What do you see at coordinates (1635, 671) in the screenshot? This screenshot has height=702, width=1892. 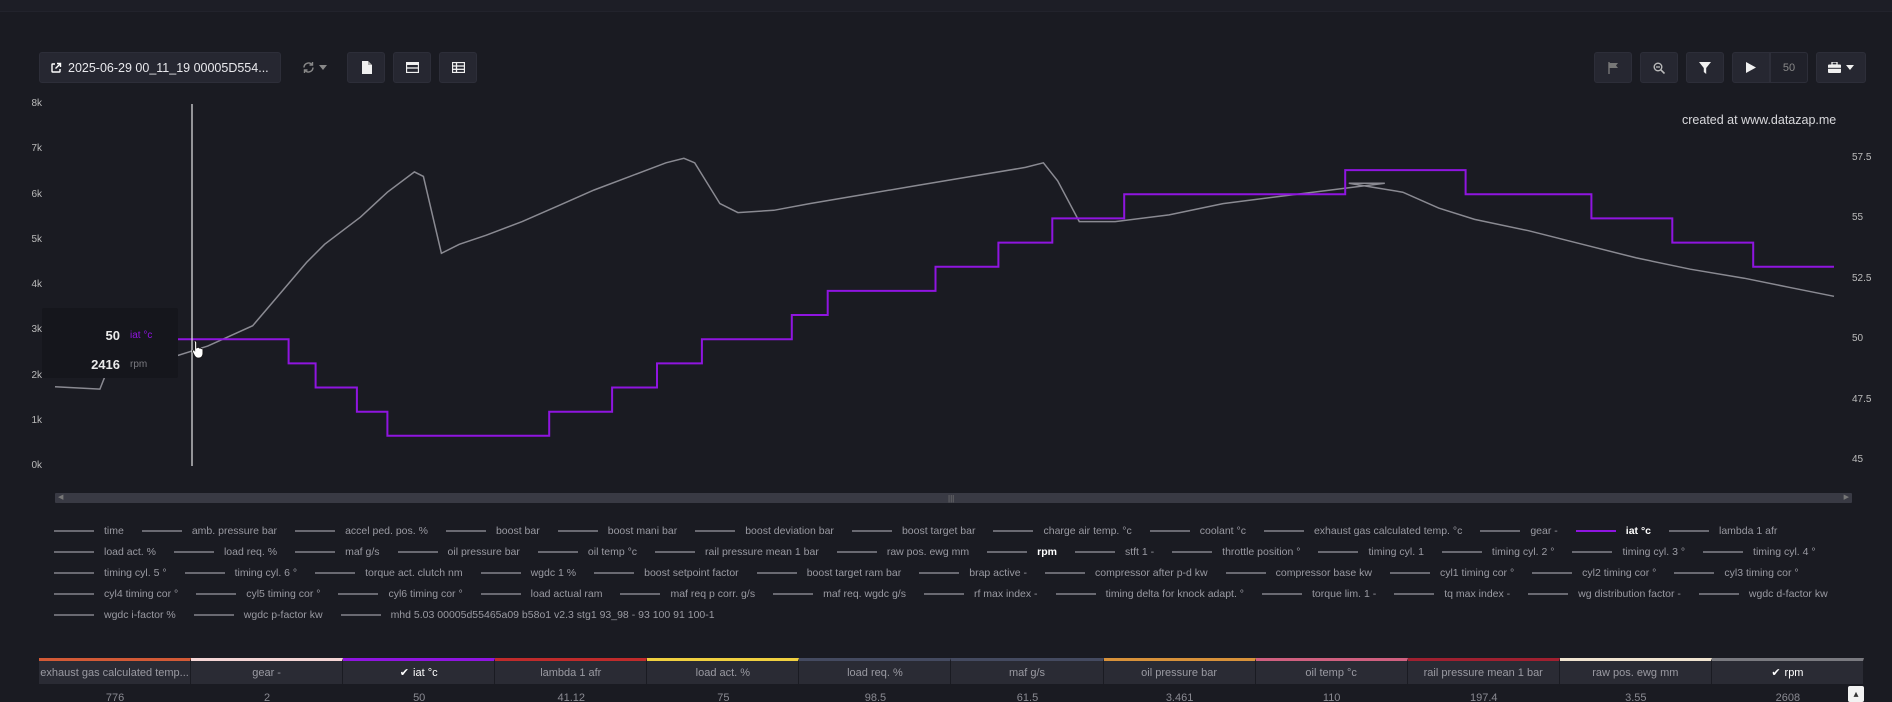 I see `column-header: raw pos. ewg mm` at bounding box center [1635, 671].